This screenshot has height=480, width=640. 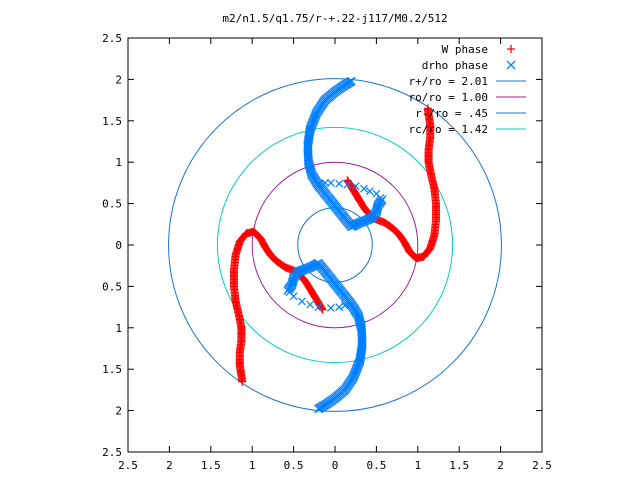 I want to click on legend-label: drho phase, so click(x=455, y=65).